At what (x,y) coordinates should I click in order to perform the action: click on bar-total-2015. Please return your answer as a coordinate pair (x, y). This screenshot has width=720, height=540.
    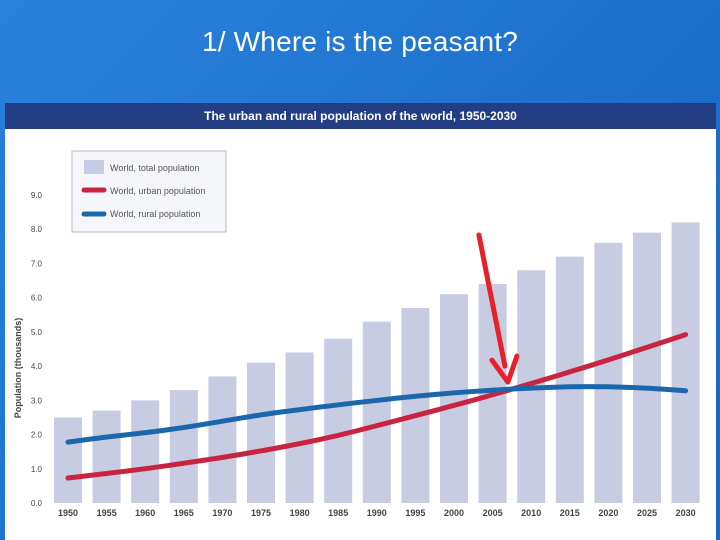
    Looking at the image, I should click on (569, 379).